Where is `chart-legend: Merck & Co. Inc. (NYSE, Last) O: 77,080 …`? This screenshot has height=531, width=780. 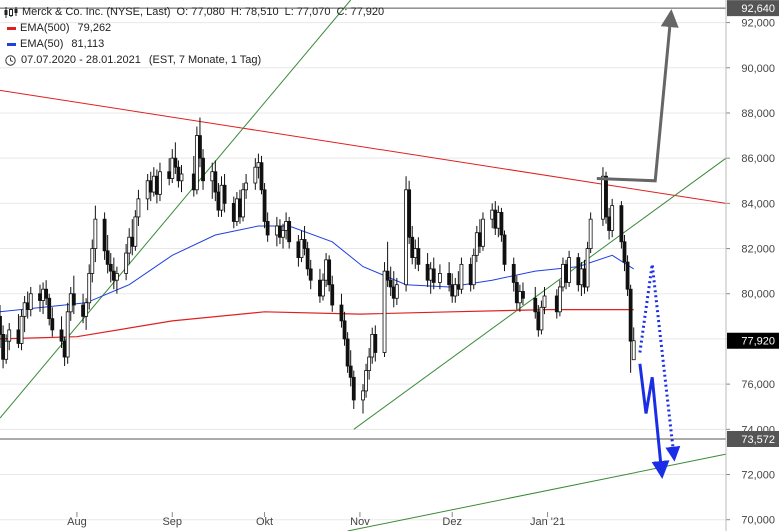
chart-legend: Merck & Co. Inc. (NYSE, Last) O: 77,080 … is located at coordinates (194, 36).